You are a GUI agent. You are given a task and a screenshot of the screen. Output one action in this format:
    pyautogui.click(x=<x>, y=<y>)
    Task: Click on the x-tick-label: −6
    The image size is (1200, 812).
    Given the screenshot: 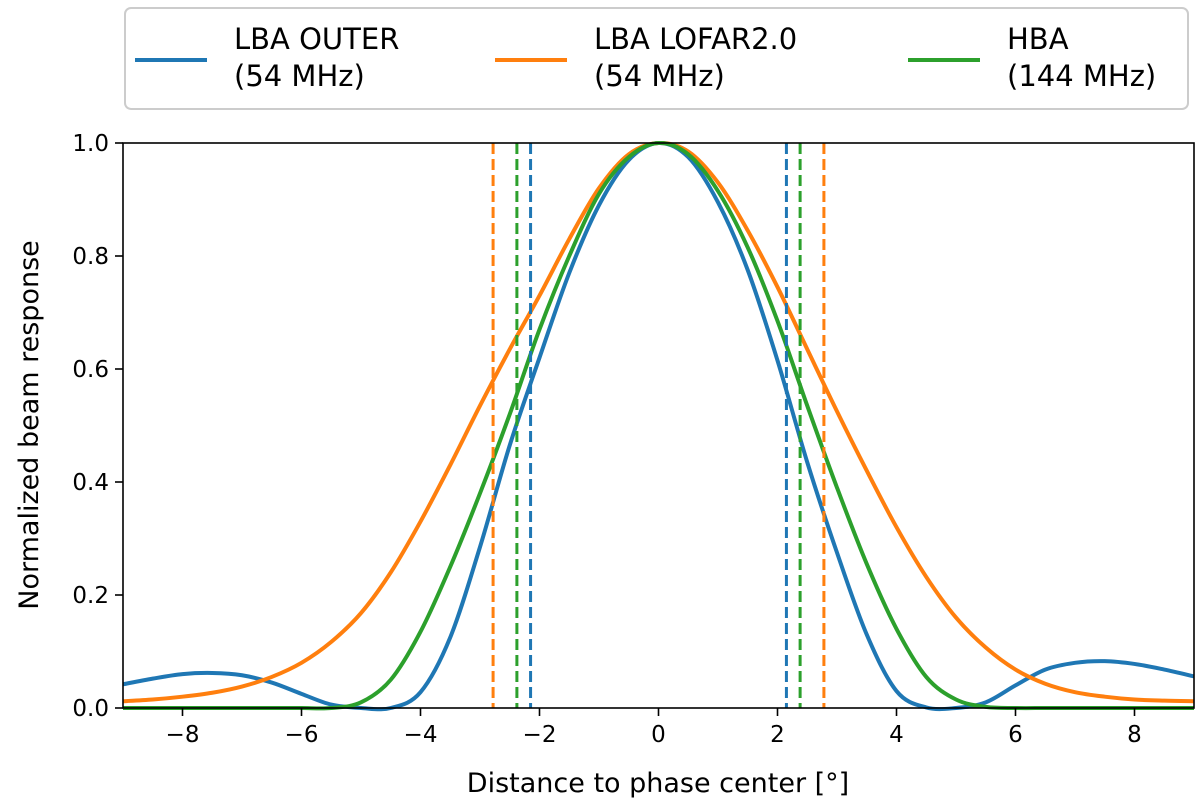 What is the action you would take?
    pyautogui.click(x=302, y=735)
    